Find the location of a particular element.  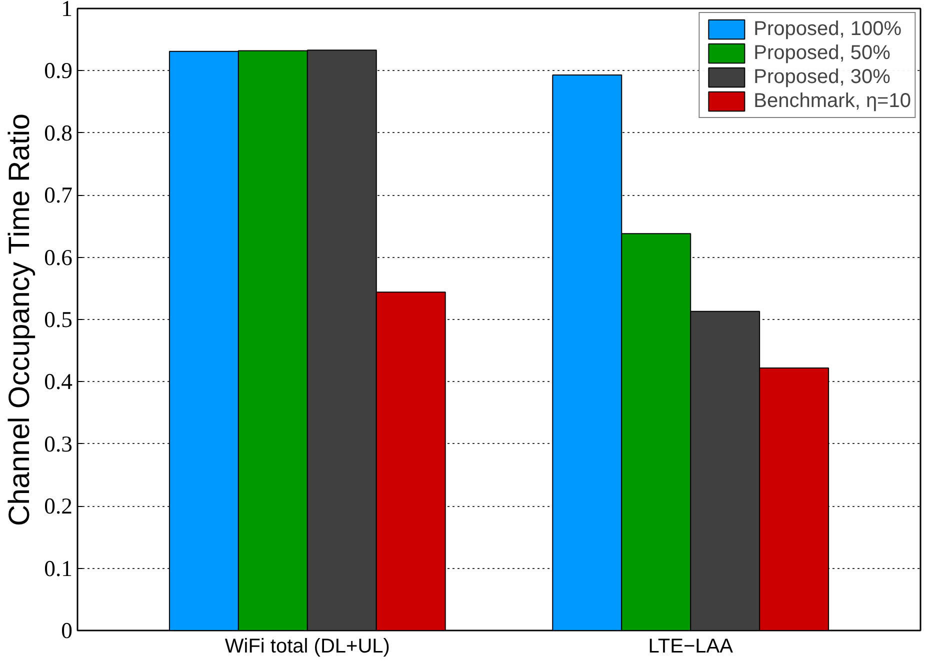

legend-label: Proposed, 100% is located at coordinates (828, 29).